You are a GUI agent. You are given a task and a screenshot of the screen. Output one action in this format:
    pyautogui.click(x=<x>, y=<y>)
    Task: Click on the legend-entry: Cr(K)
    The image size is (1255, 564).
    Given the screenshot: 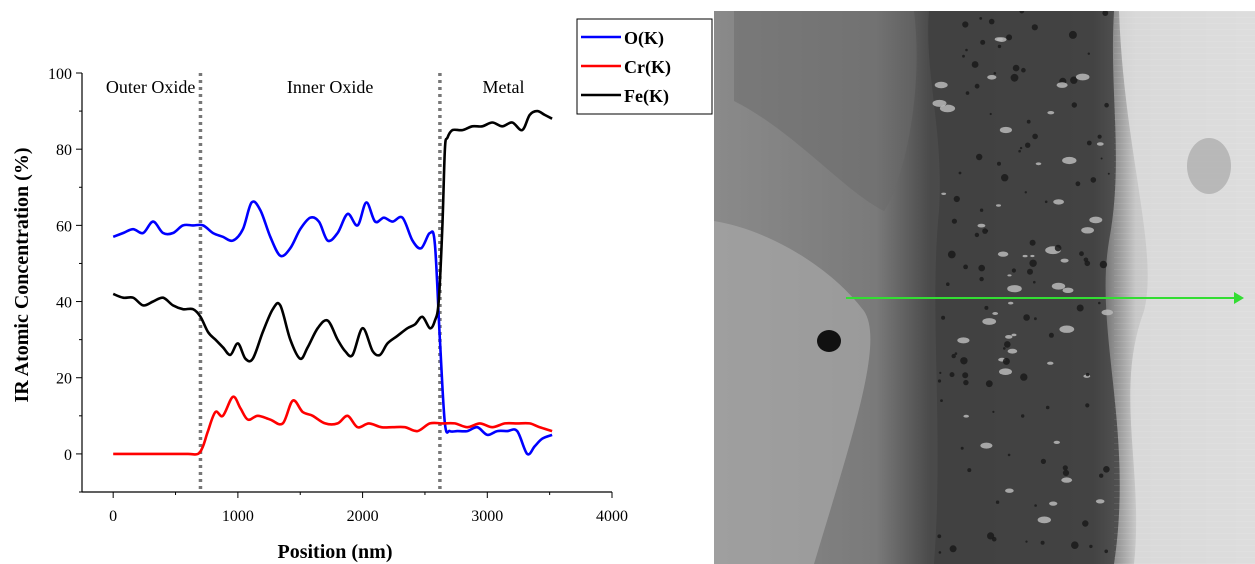 What is the action you would take?
    pyautogui.click(x=647, y=67)
    